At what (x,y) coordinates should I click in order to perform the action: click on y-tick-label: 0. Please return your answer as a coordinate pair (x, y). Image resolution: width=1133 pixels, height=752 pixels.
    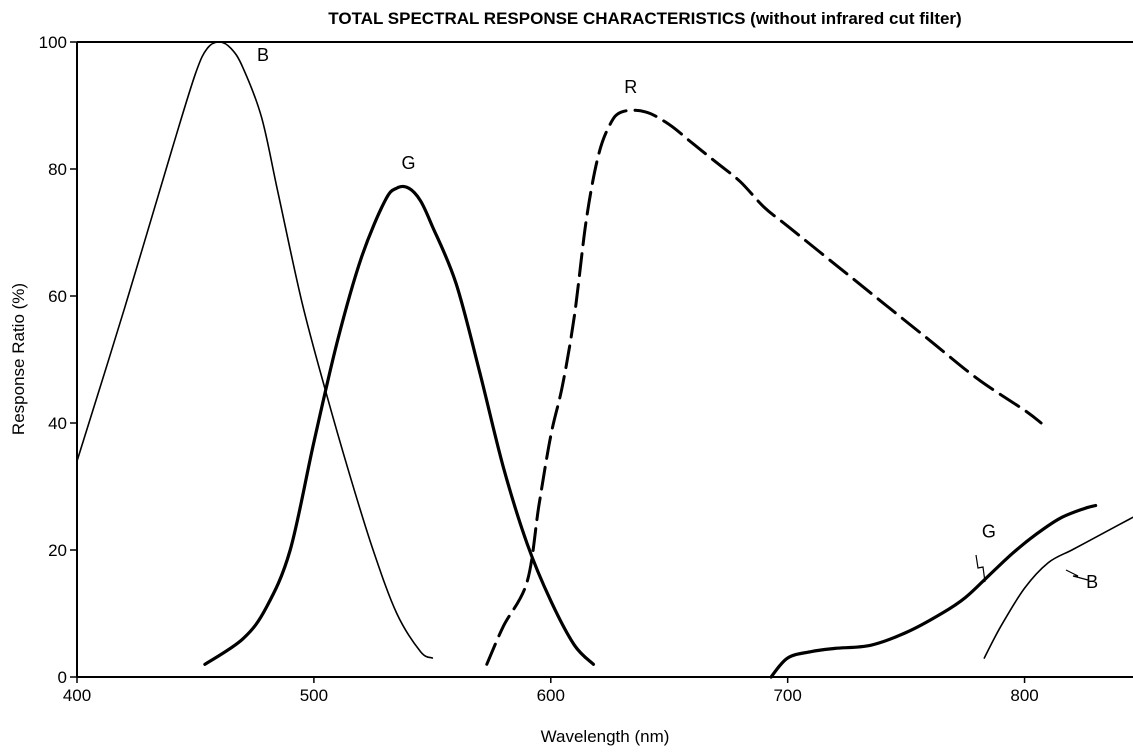
    Looking at the image, I should click on (62, 677).